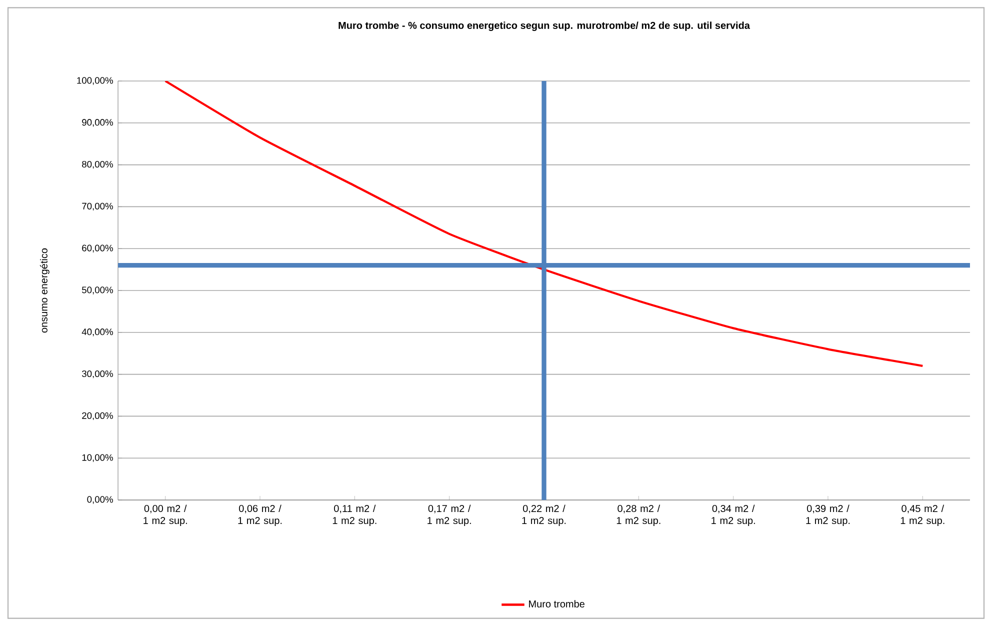 The width and height of the screenshot is (989, 621). What do you see at coordinates (97, 416) in the screenshot?
I see `y-tick-label: 20,00%` at bounding box center [97, 416].